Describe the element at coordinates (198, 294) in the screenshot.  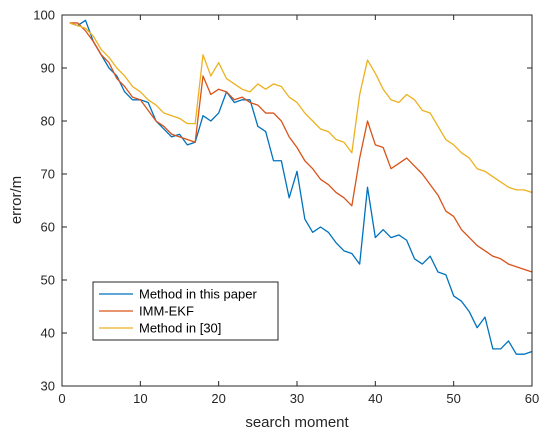
I see `legend-label: Method in this paper` at that location.